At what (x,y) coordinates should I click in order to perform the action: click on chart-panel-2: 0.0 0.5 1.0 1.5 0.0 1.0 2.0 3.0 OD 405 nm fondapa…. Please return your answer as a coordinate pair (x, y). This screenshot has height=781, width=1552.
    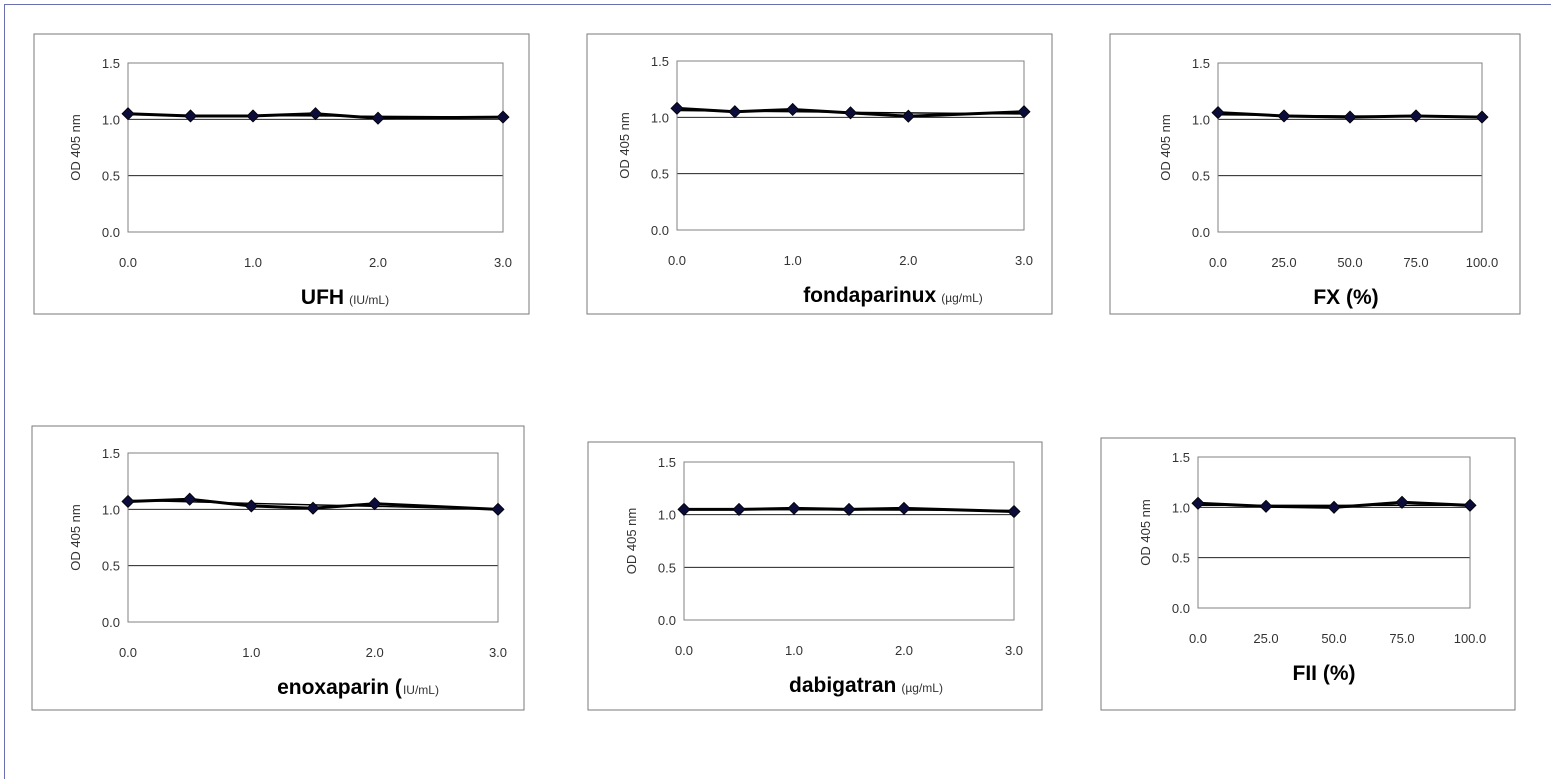
    Looking at the image, I should click on (819, 174).